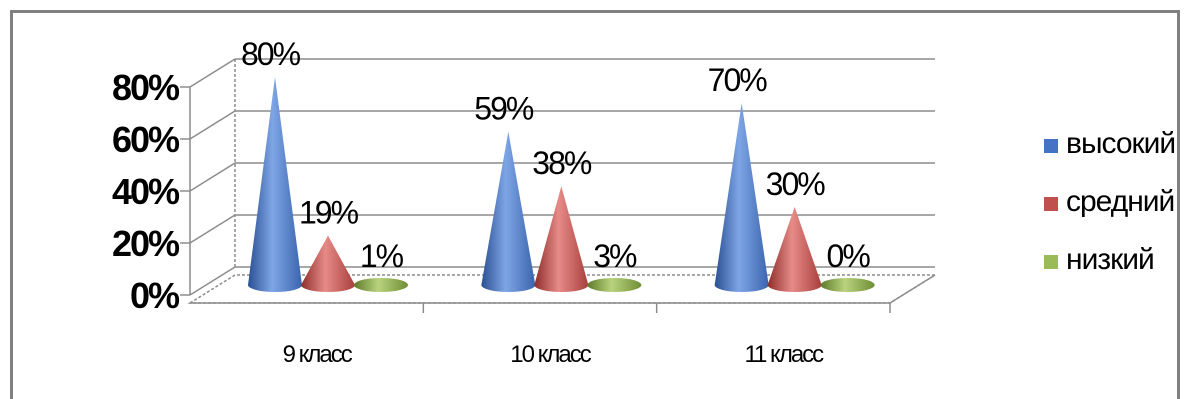 This screenshot has width=1190, height=399. Describe the element at coordinates (1120, 201) in the screenshot. I see `legend-label: средний` at that location.